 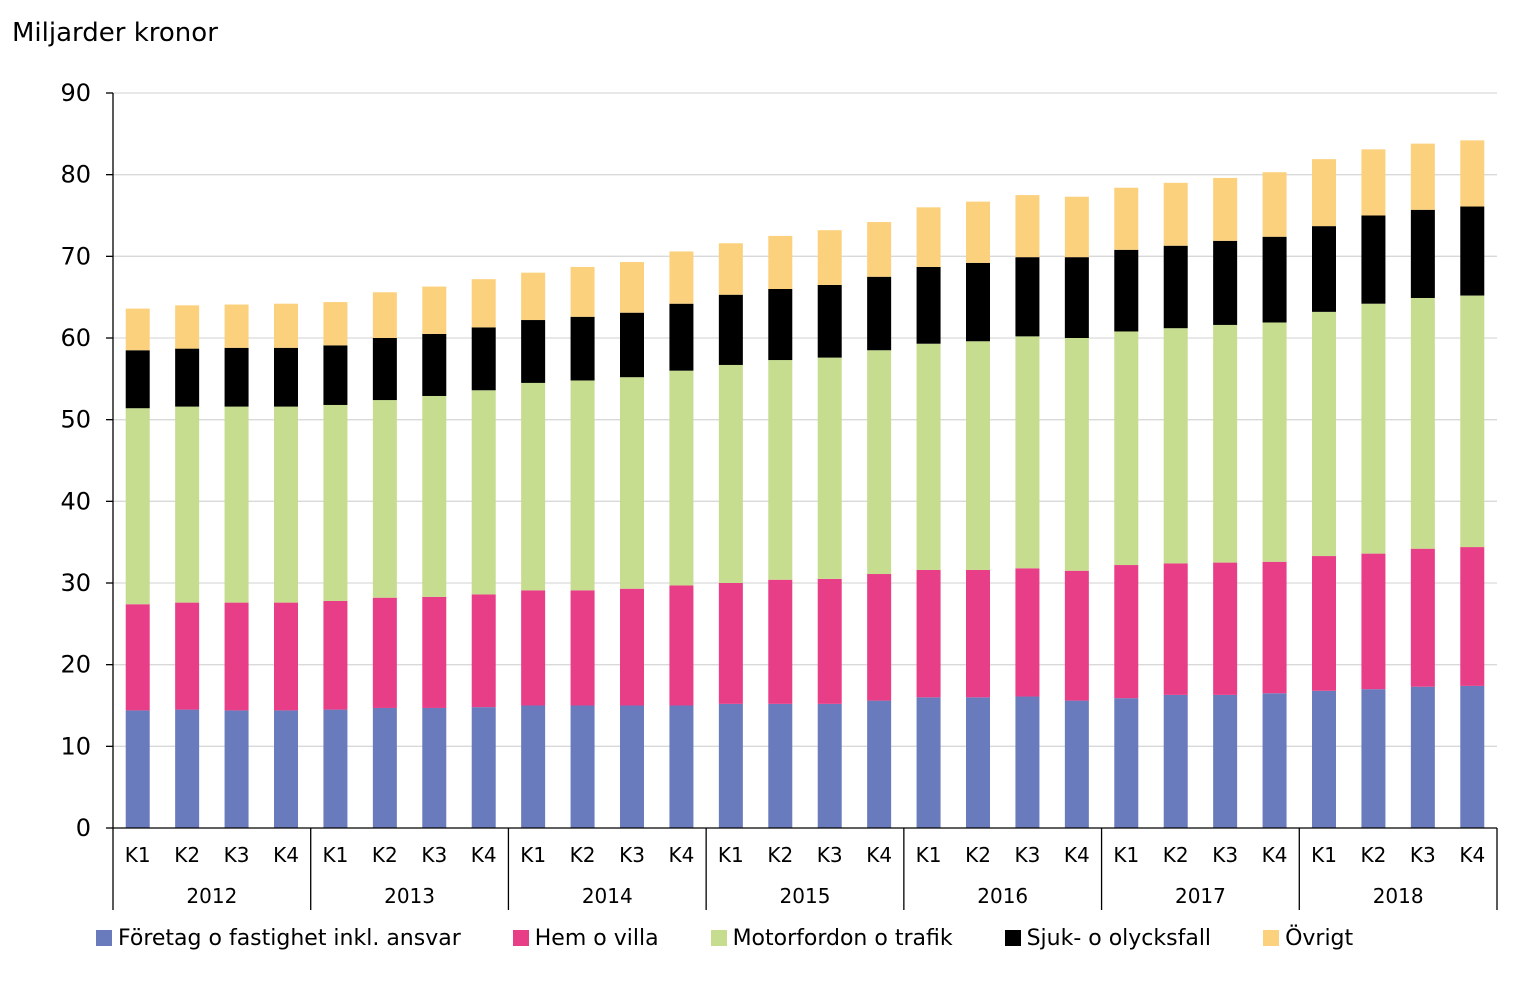 What do you see at coordinates (115, 33) in the screenshot?
I see `y-axis-title: Miljarder kronor` at bounding box center [115, 33].